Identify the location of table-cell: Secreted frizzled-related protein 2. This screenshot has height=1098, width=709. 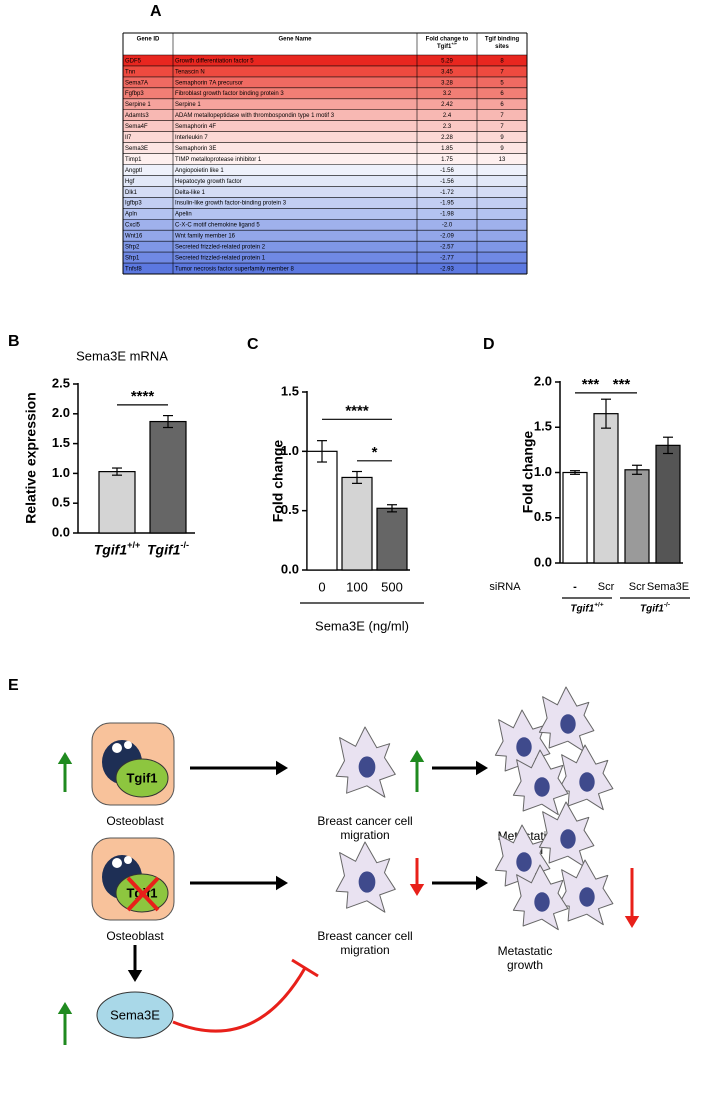
(220, 248).